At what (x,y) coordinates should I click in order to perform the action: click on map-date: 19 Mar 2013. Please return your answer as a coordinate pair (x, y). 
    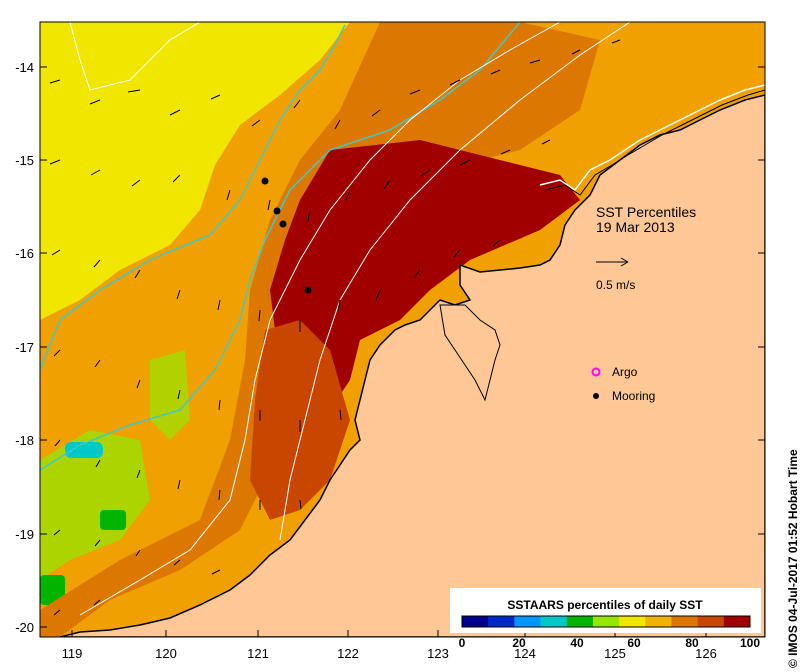
    Looking at the image, I should click on (635, 227).